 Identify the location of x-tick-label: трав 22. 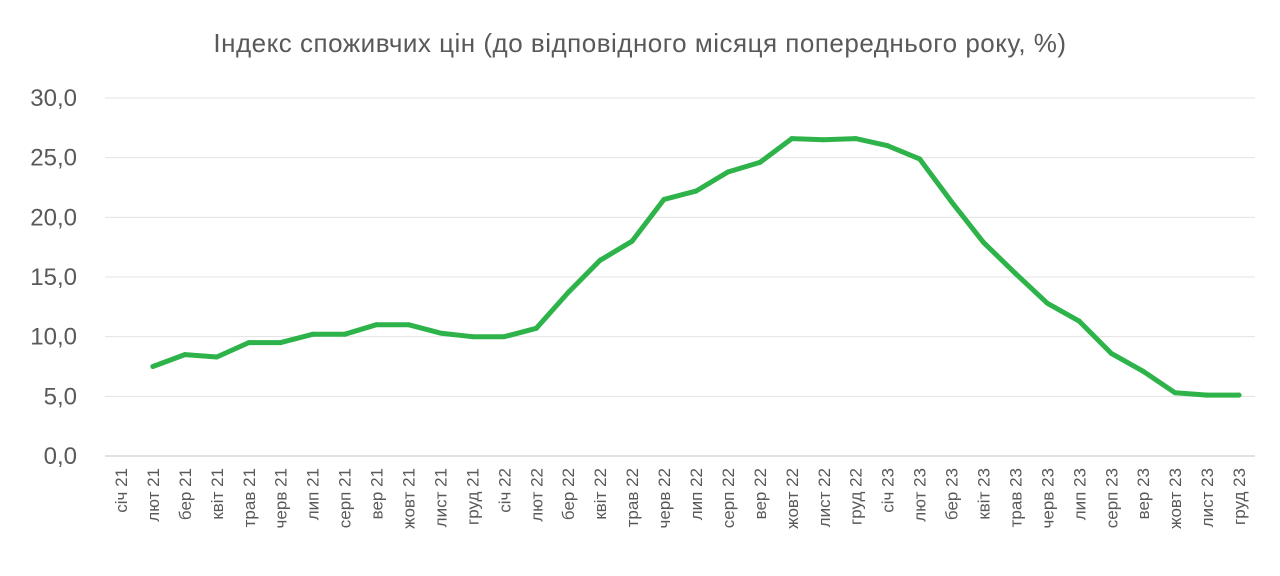
(632, 497).